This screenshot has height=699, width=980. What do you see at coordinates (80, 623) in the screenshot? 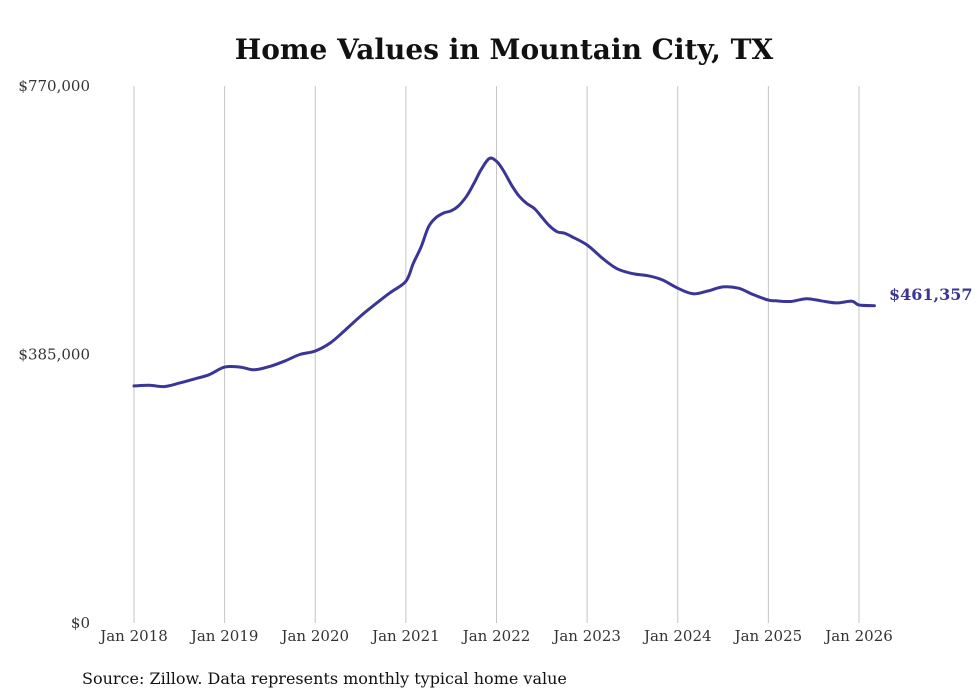
I see `y-tick-label: $0` at bounding box center [80, 623].